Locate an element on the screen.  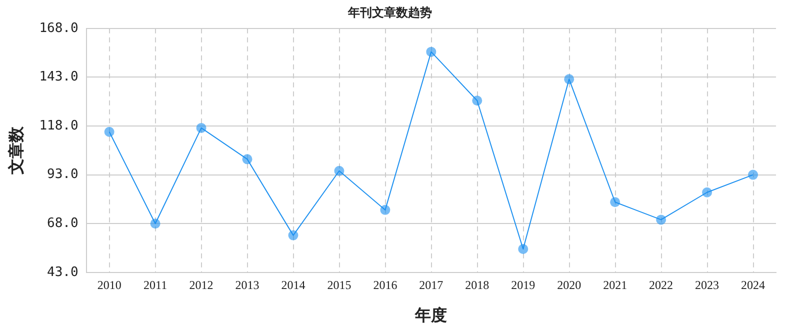
x-tick-label: 2019 is located at coordinates (523, 285).